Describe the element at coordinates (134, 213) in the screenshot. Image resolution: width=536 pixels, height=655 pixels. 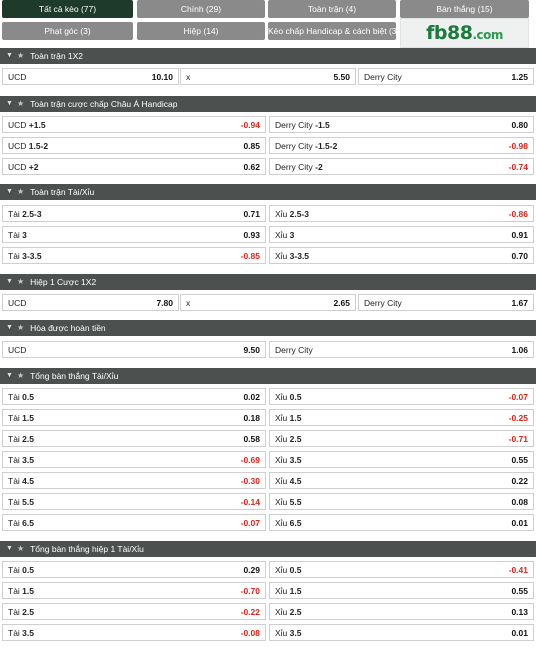
I see `odds-cell: Tài 2.5-3 0.71` at that location.